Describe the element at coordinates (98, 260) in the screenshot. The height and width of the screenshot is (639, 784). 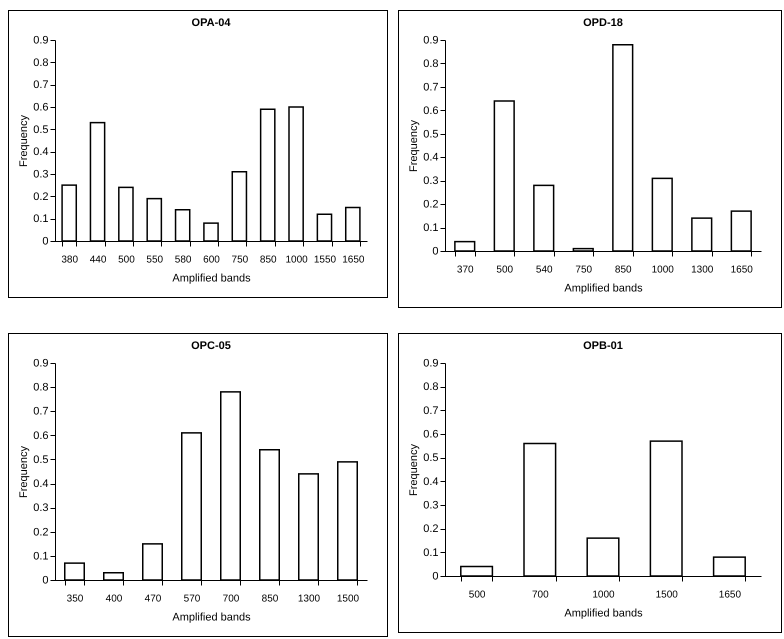
I see `x-tick-label: 440` at that location.